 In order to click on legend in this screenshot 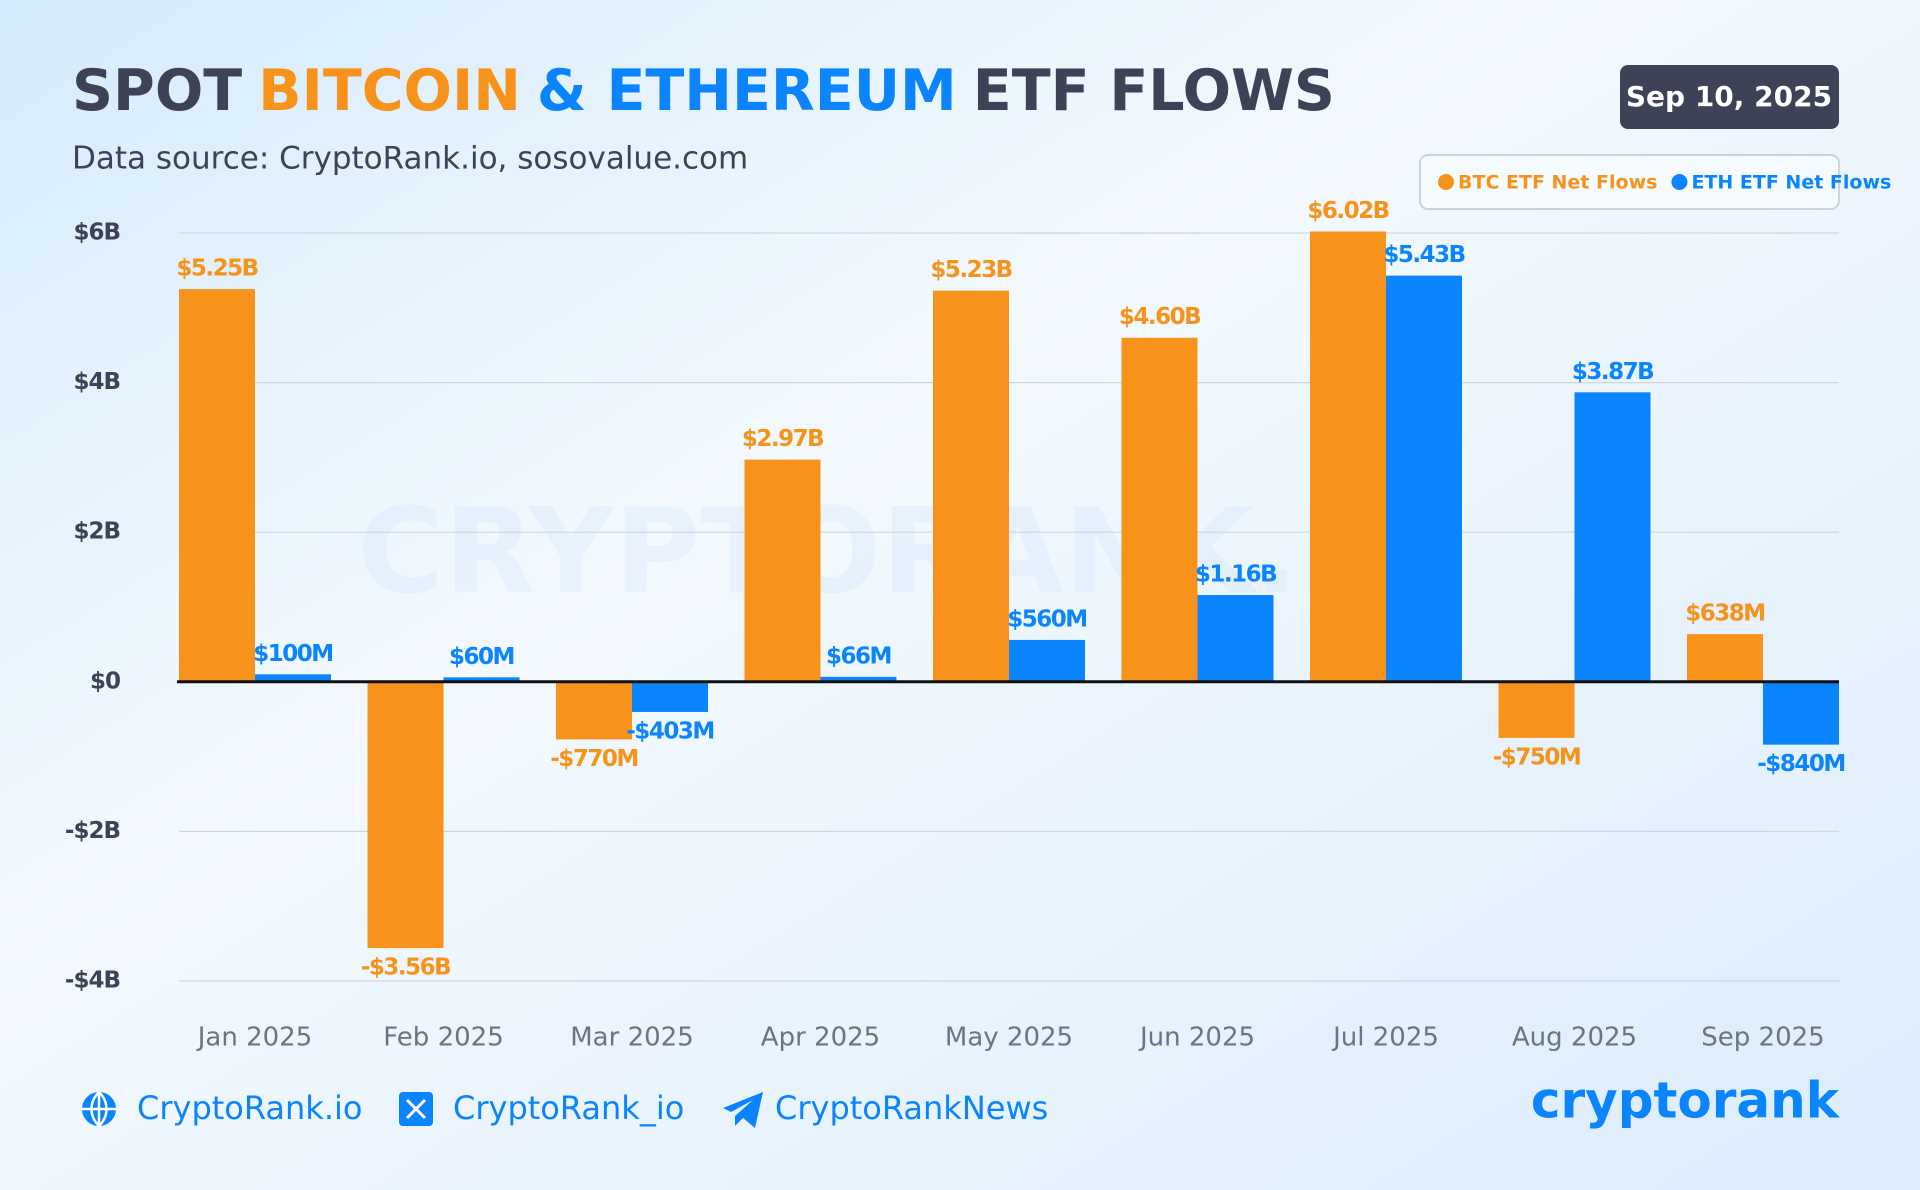, I will do `click(1629, 182)`.